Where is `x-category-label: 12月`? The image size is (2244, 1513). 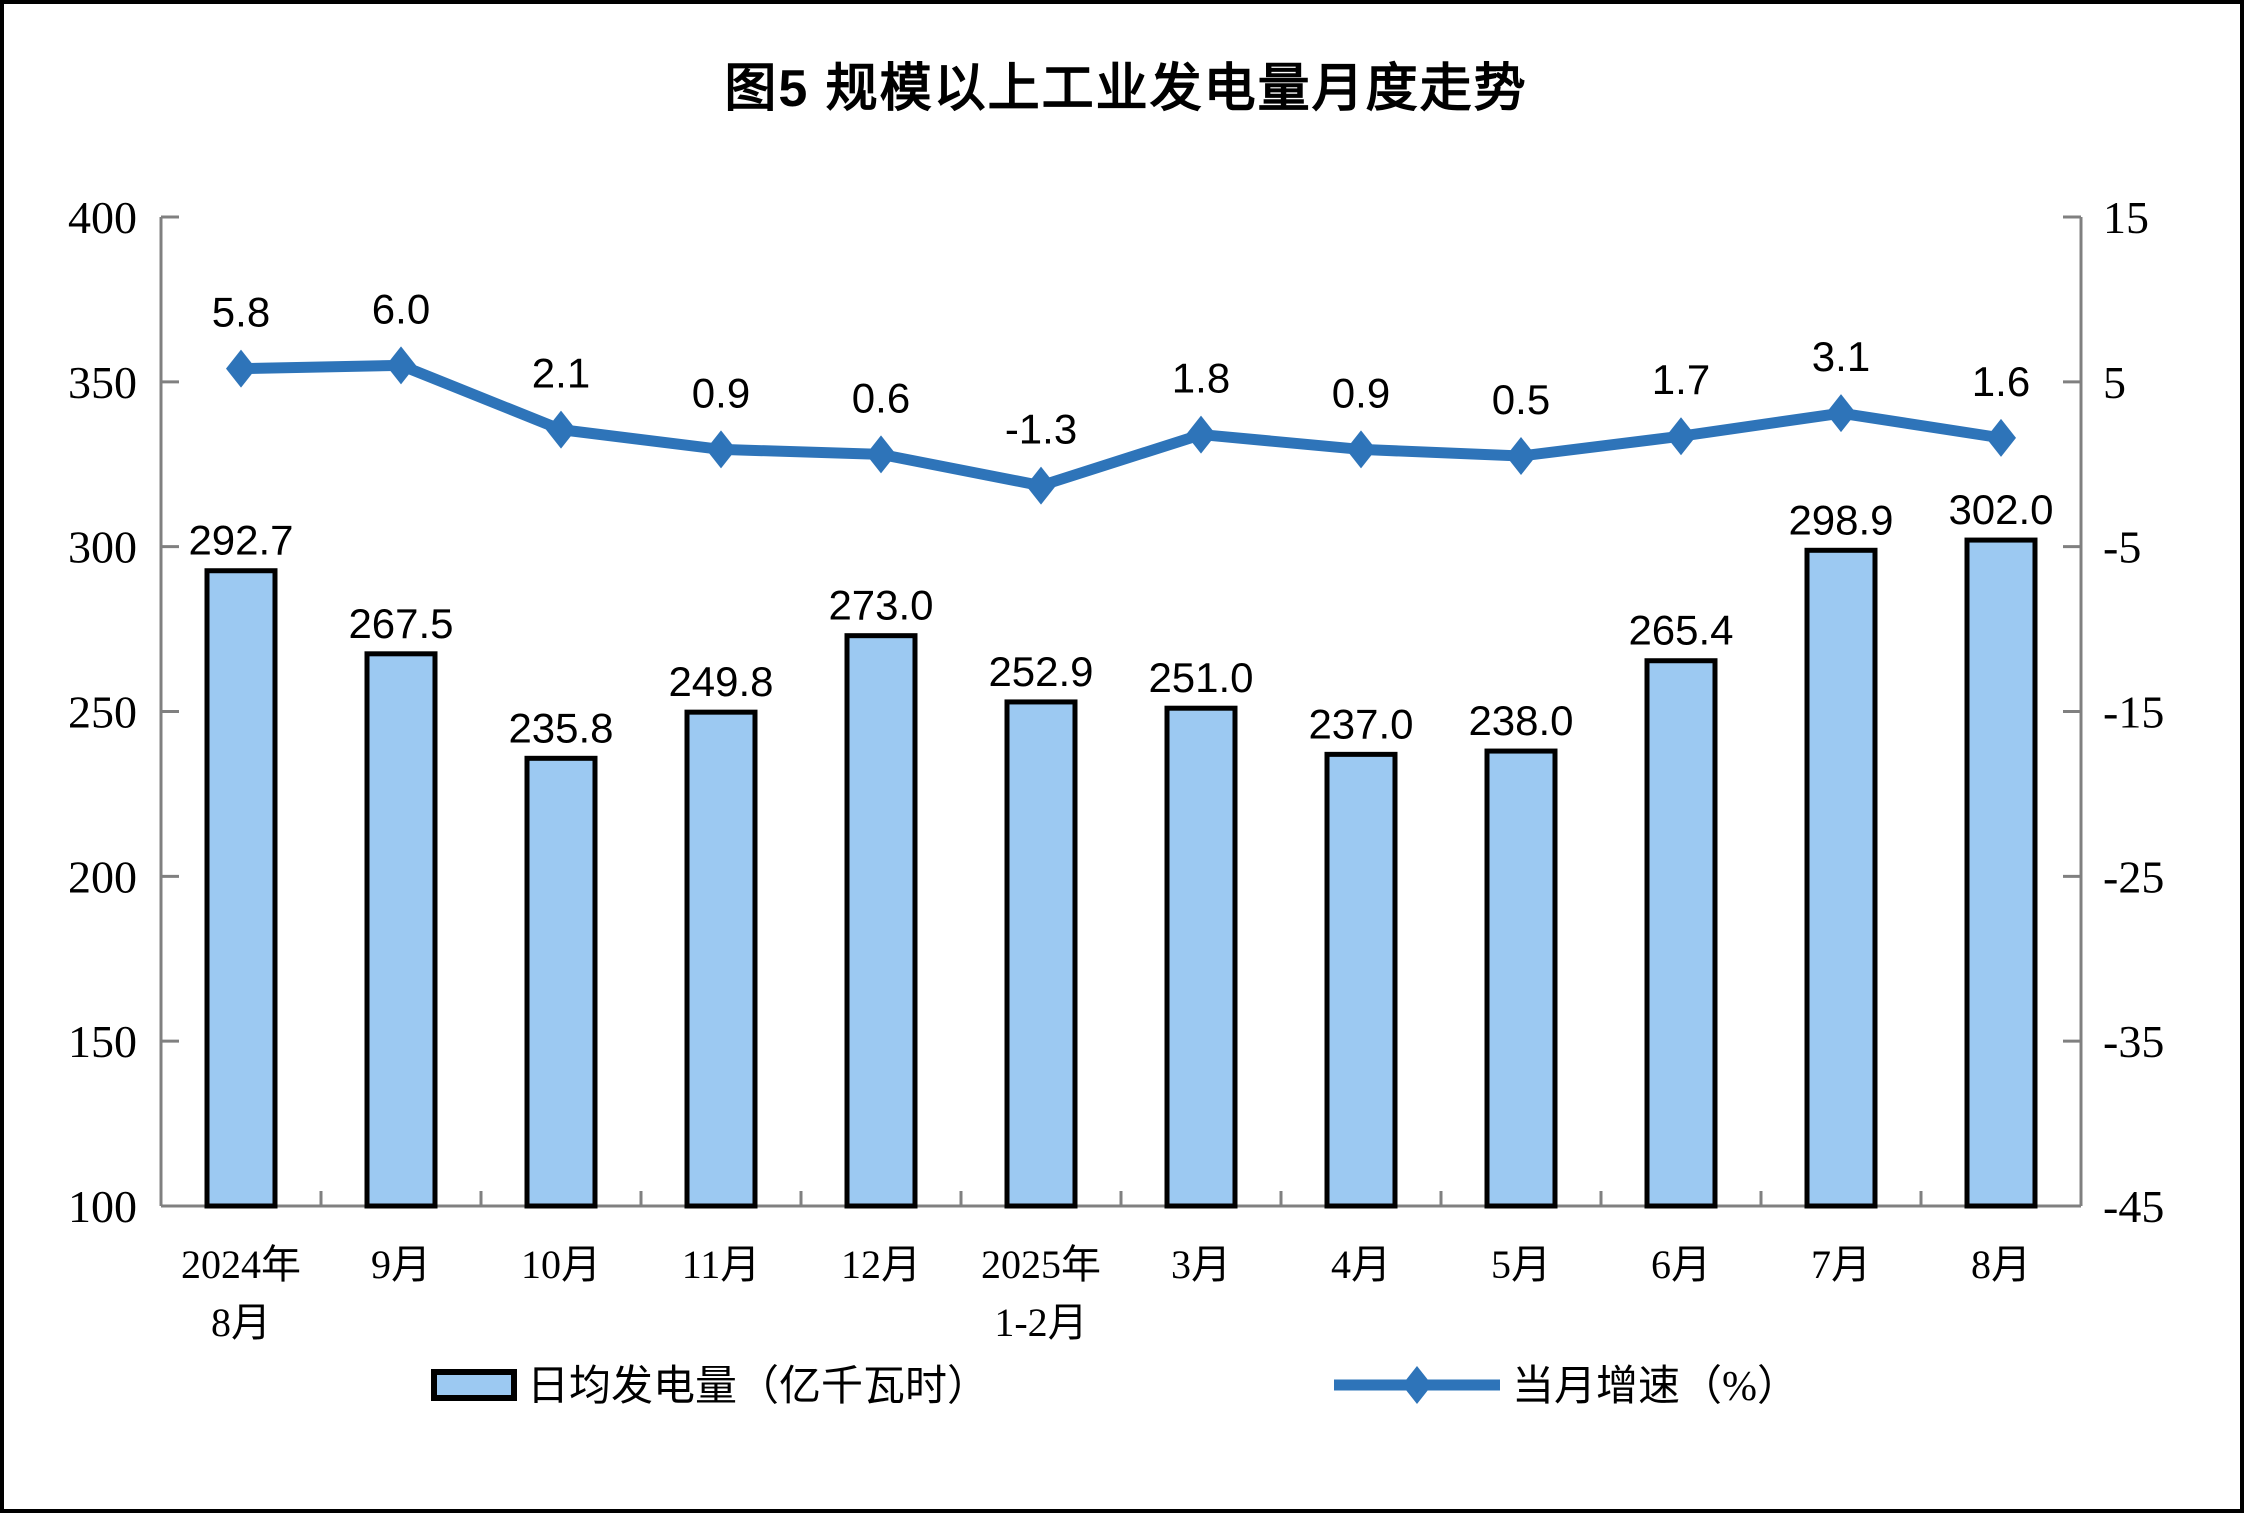 x-category-label: 12月 is located at coordinates (881, 1264).